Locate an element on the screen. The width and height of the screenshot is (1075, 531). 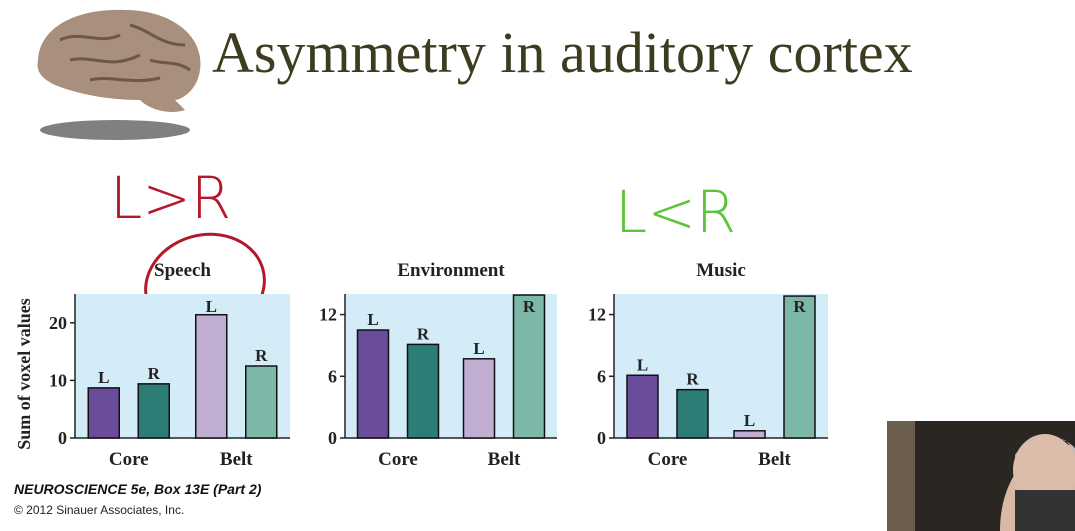
annotation: L>R is located at coordinates (170, 198).